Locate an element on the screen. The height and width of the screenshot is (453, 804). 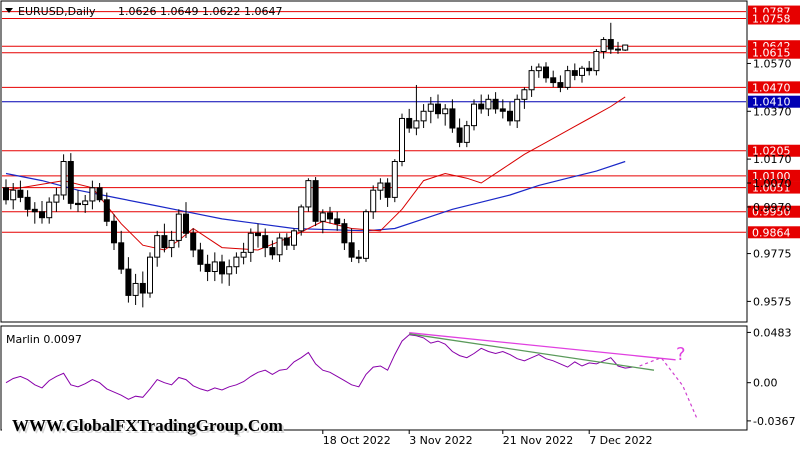
level-label-5: 1.0410 is located at coordinates (771, 102).